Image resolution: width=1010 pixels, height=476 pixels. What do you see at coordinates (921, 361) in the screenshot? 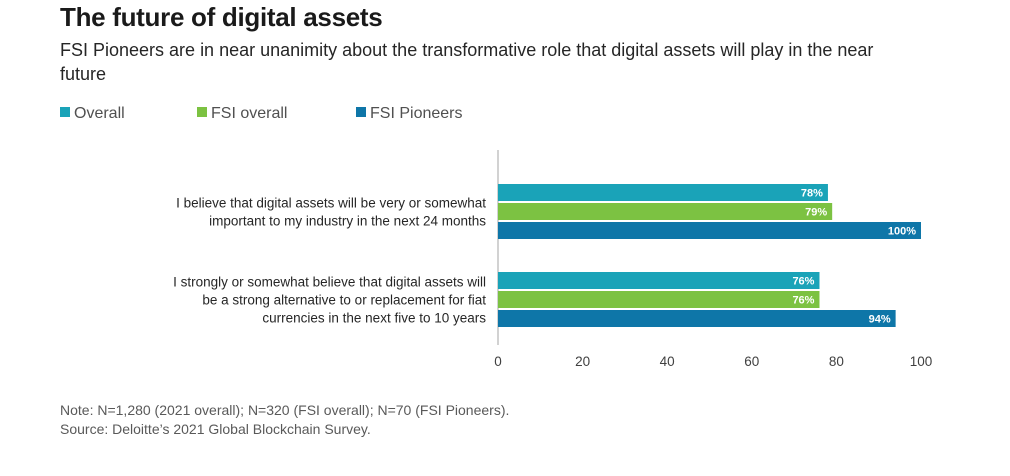
I see `x-tick-label-100: 100` at bounding box center [921, 361].